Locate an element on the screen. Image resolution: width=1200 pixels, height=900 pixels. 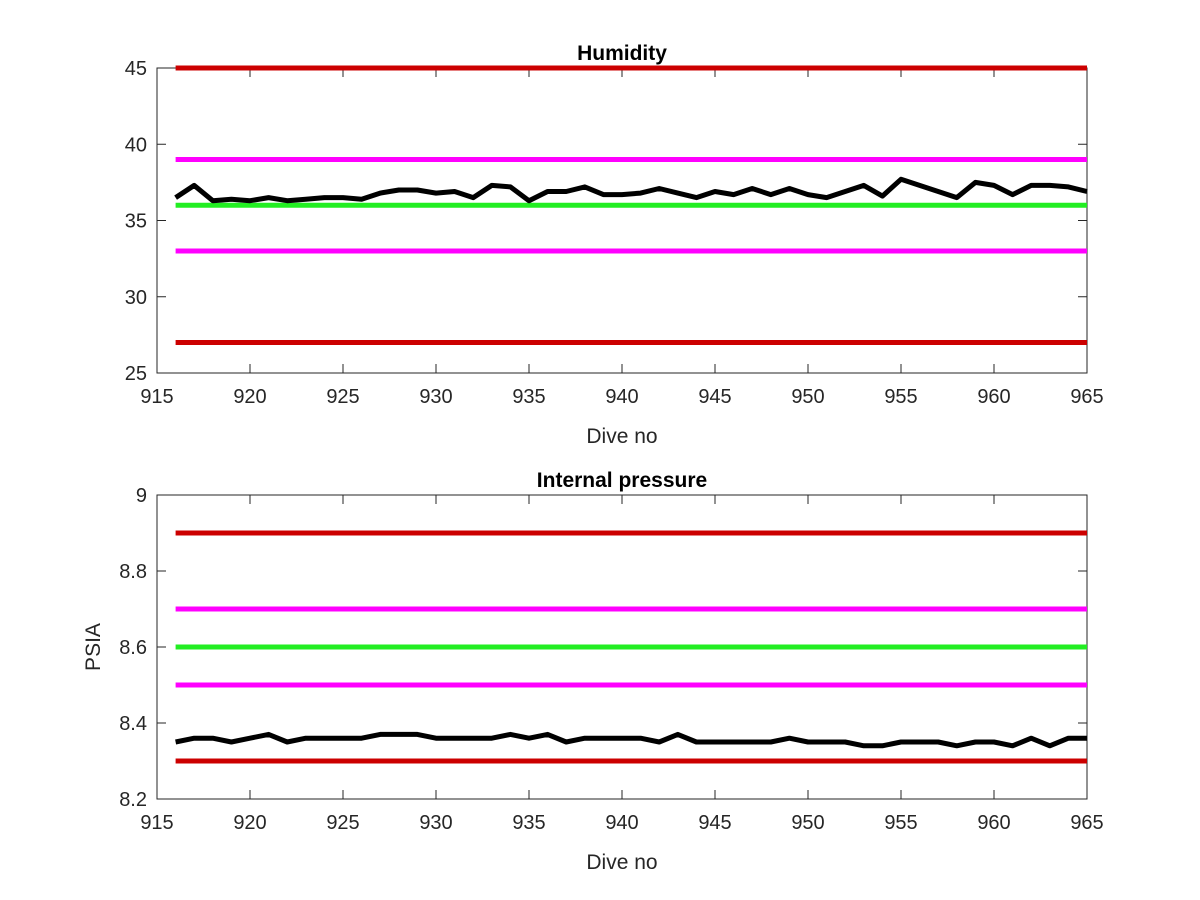
chart2-y-tick-label: 9 is located at coordinates (141, 496).